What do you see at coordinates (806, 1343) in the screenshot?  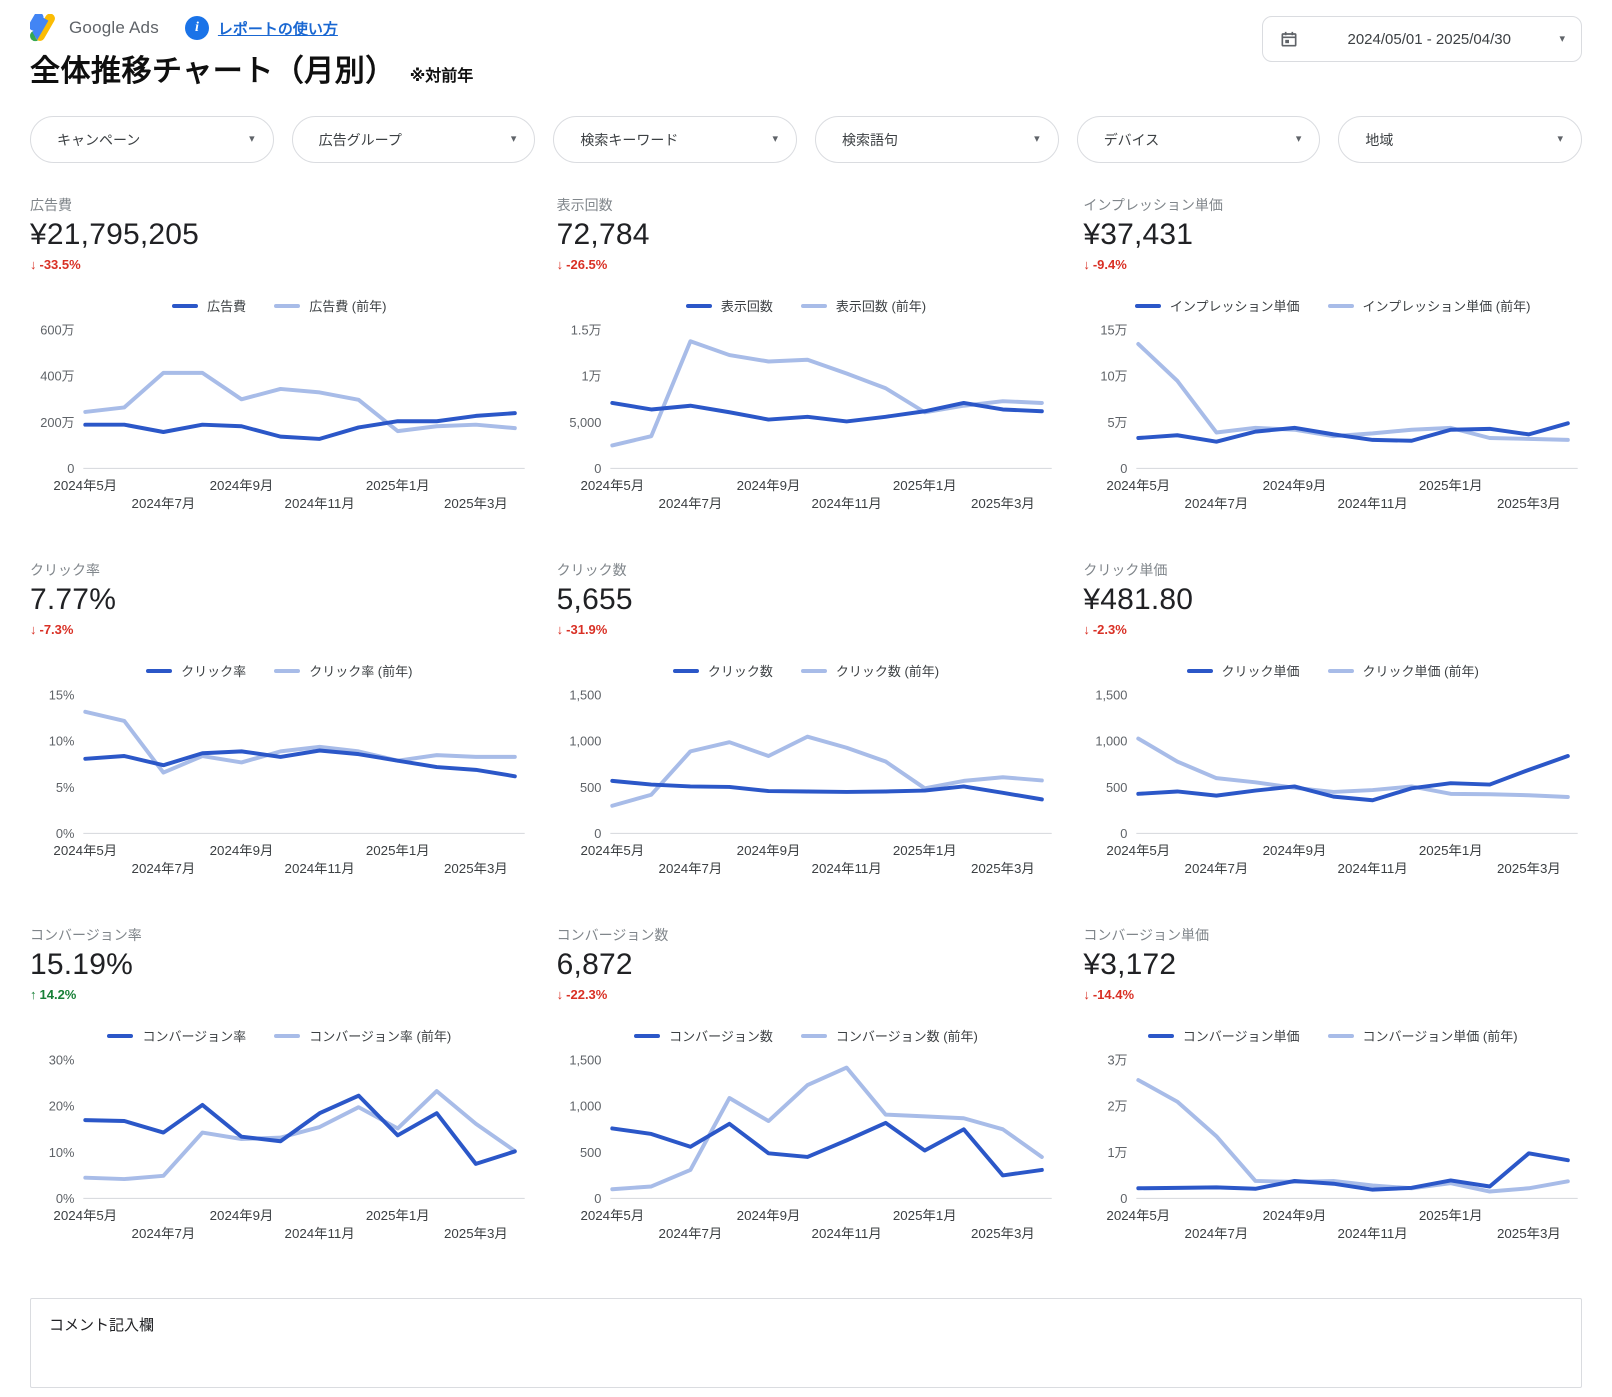 I see `comment-input-area: コメント記入欄` at bounding box center [806, 1343].